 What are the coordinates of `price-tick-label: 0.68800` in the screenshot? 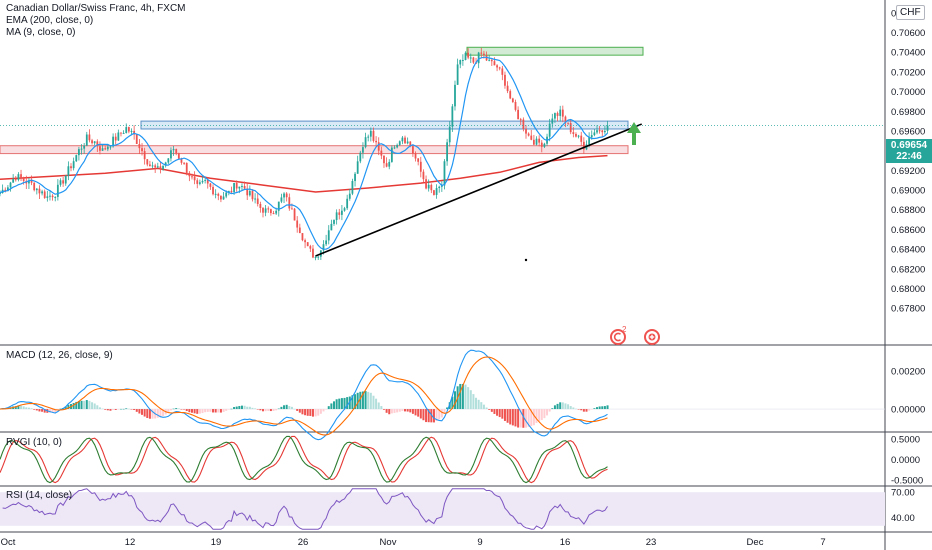 It's located at (908, 210).